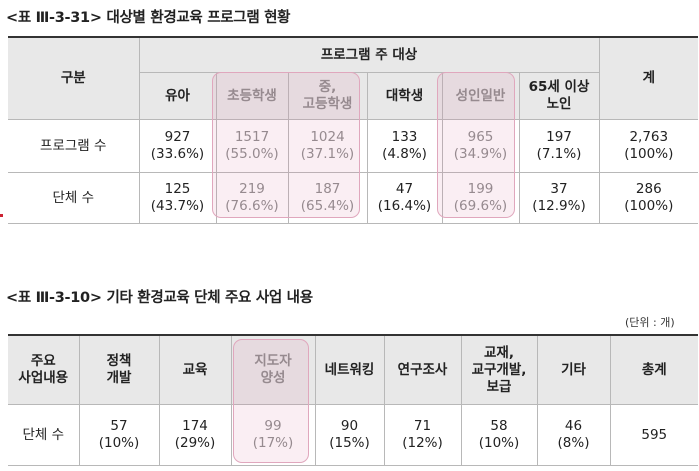  What do you see at coordinates (404, 146) in the screenshot?
I see `table-cell: 133 (4.8%)` at bounding box center [404, 146].